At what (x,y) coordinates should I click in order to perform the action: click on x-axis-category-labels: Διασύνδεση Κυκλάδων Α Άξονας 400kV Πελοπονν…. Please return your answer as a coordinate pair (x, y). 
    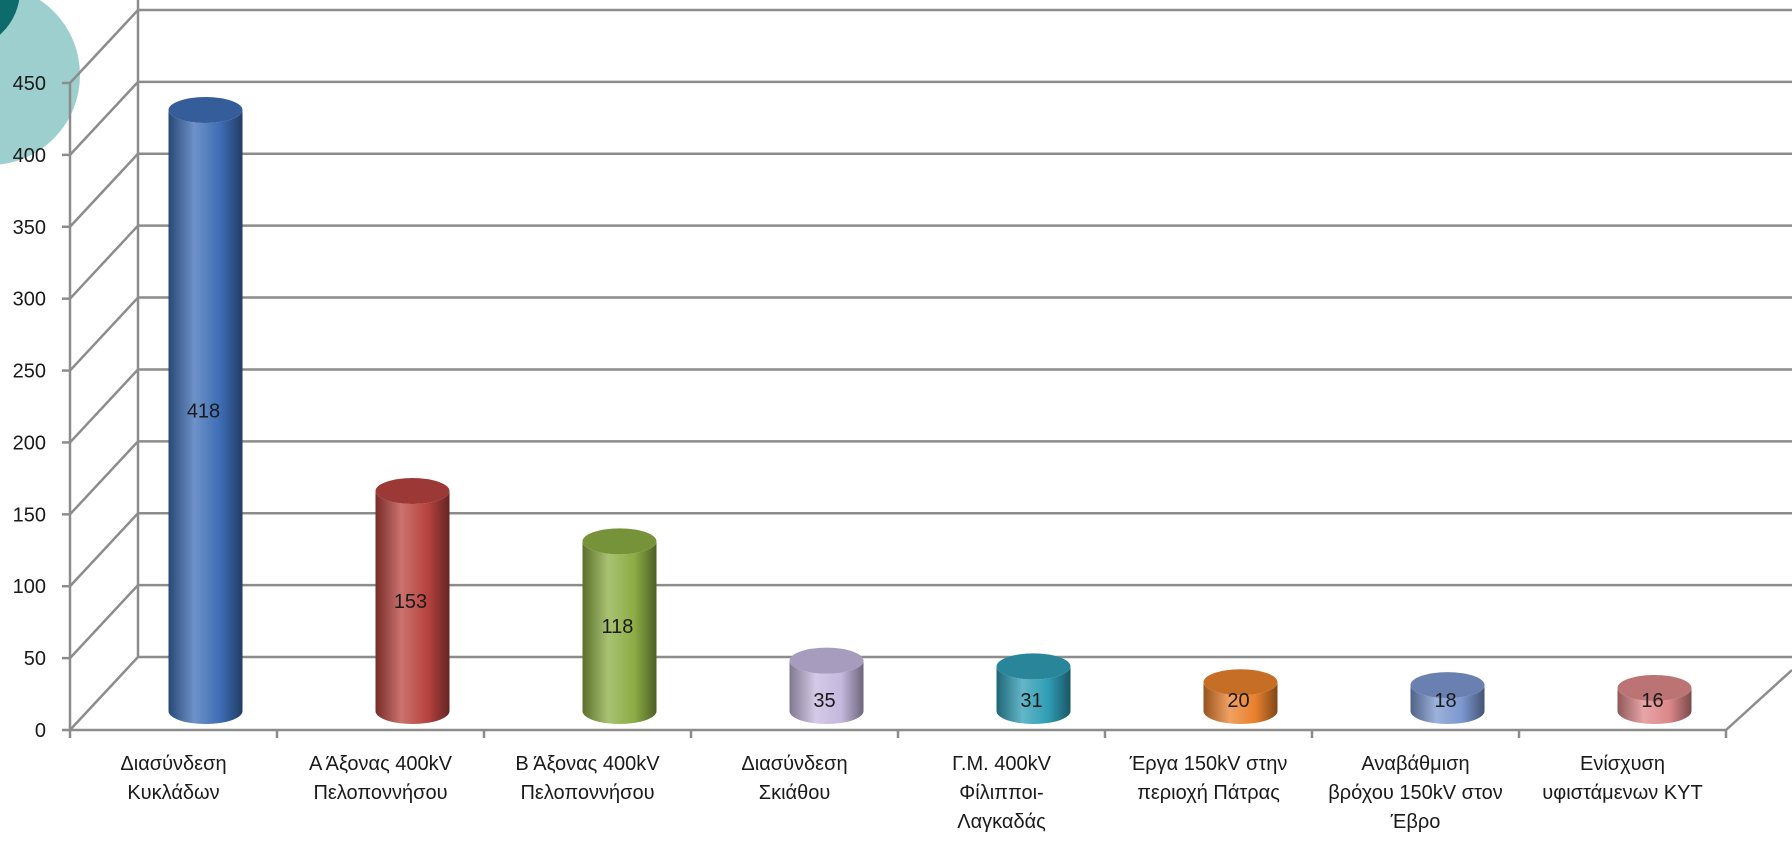
    Looking at the image, I should click on (911, 793).